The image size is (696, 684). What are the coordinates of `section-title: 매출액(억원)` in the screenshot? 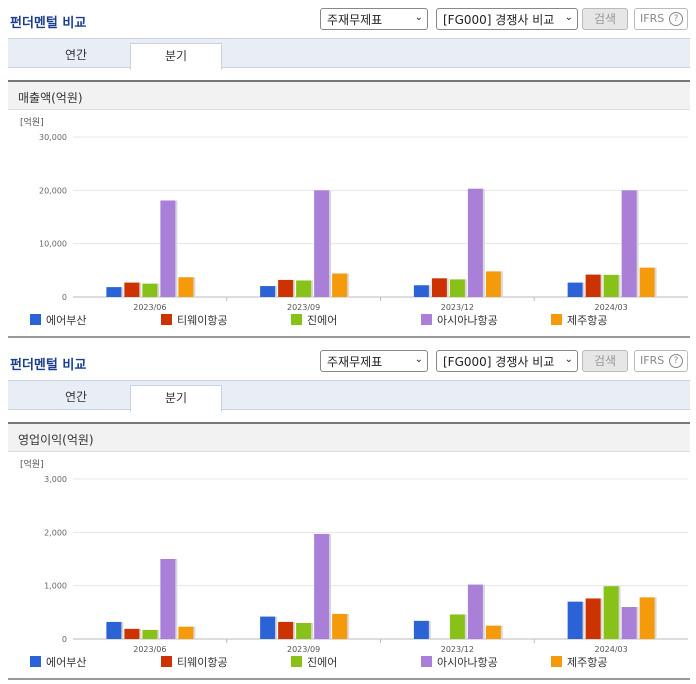 It's located at (50, 98).